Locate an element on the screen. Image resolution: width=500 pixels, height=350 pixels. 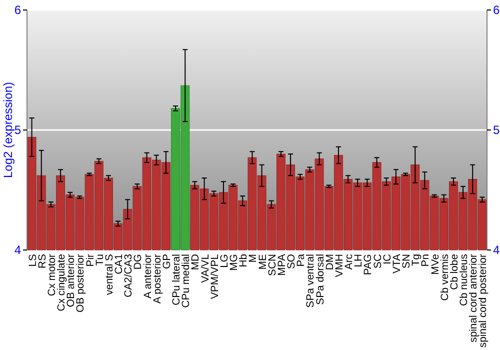
x-tick-label: Cb lobe is located at coordinates (454, 272).